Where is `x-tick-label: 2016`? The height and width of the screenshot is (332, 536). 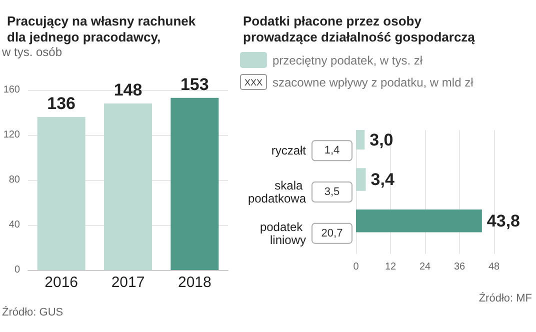
x-tick-label: 2016 is located at coordinates (61, 282).